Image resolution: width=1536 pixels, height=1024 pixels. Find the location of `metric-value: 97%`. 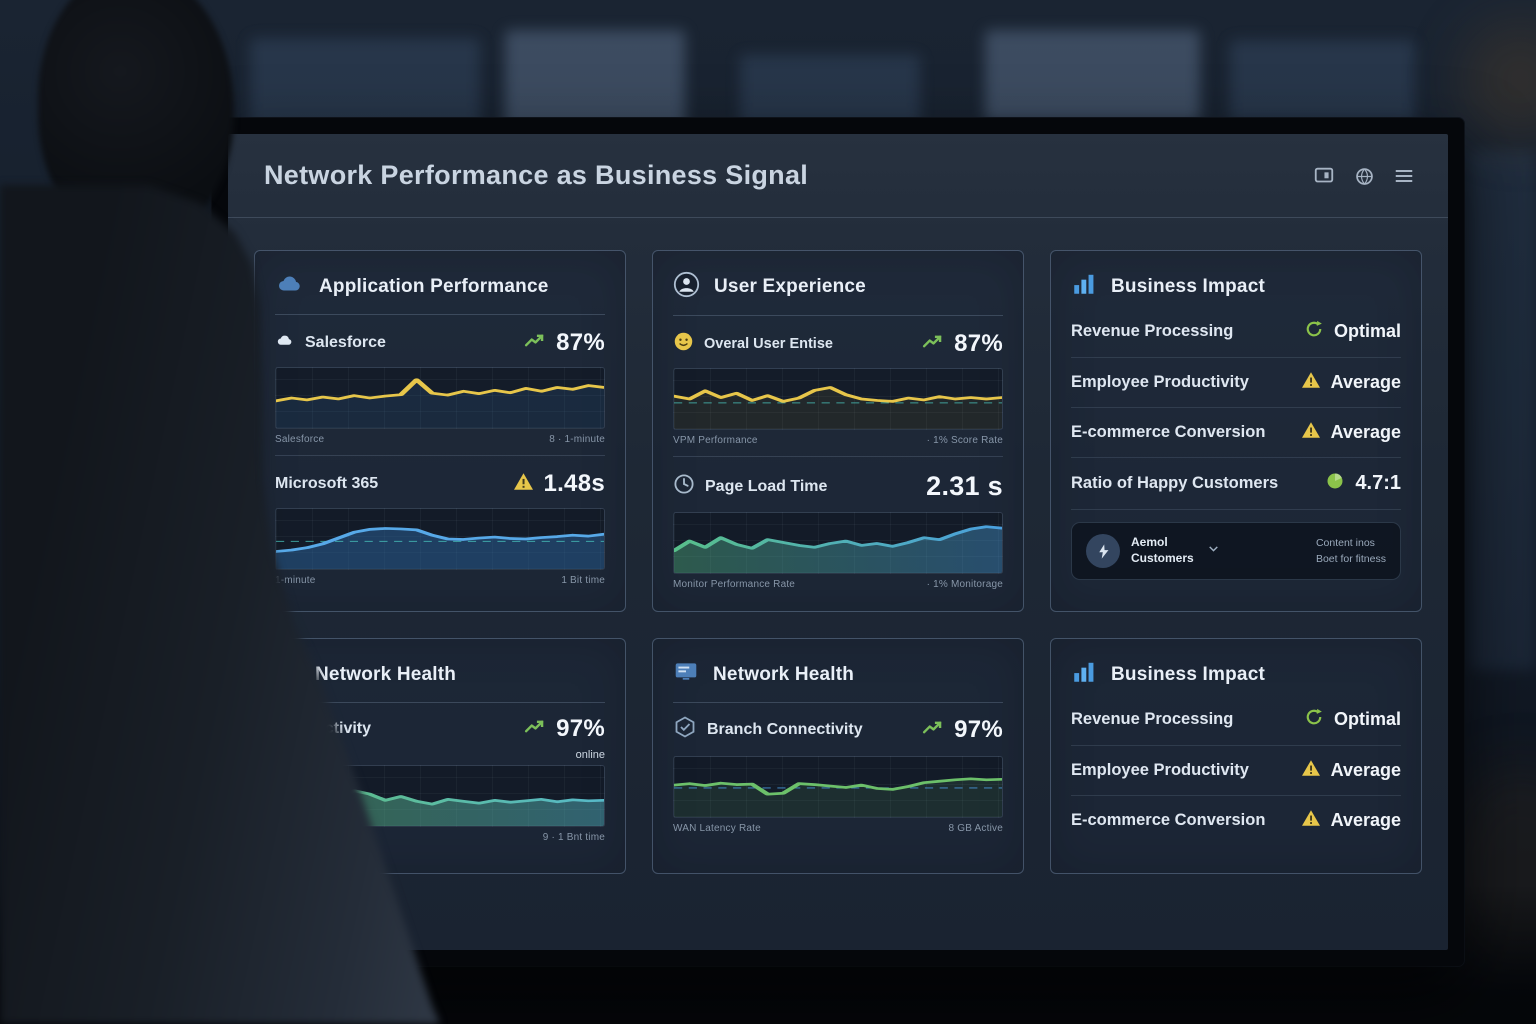

metric-value: 97% is located at coordinates (978, 729).